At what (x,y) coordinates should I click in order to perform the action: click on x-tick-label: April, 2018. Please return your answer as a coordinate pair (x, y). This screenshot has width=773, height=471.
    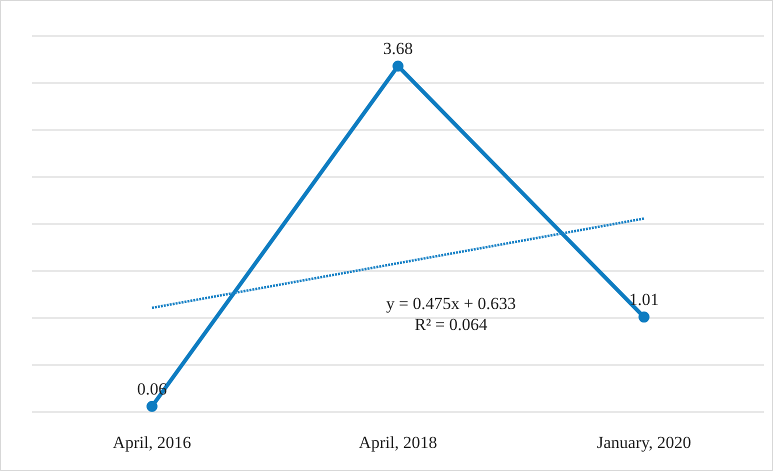
    Looking at the image, I should click on (398, 442).